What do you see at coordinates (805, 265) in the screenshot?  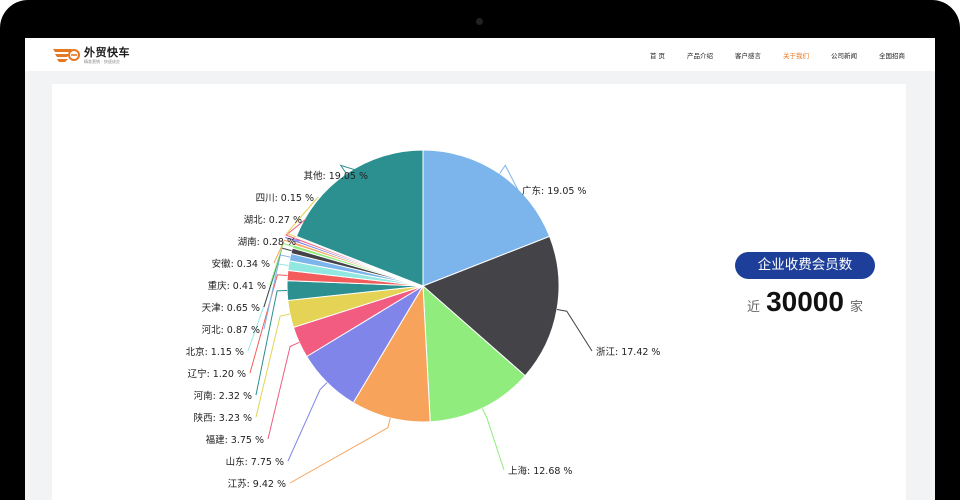 I see `member-count-badge: 企业收费会员数` at bounding box center [805, 265].